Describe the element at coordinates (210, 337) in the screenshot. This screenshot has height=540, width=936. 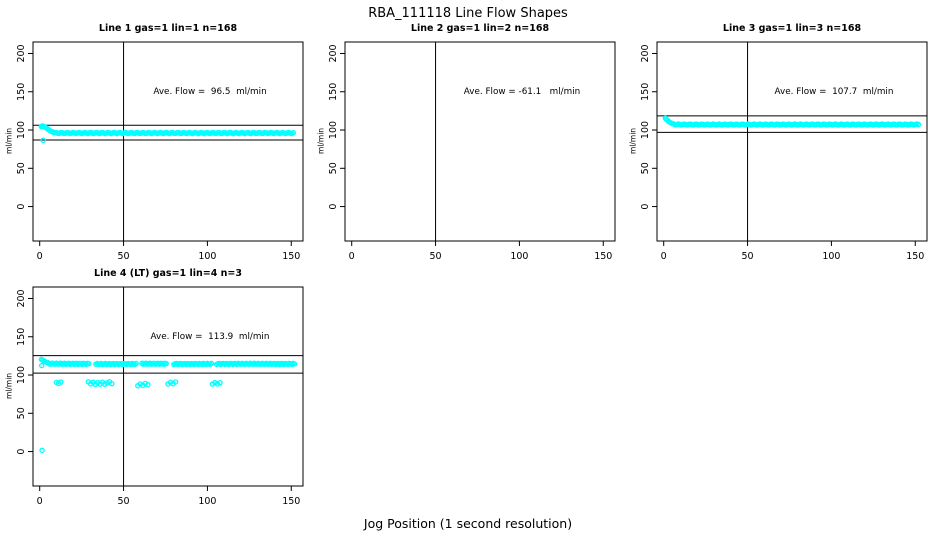
I see `ave-flow-annotation: Ave. Flow = 113.9 ml/min` at that location.